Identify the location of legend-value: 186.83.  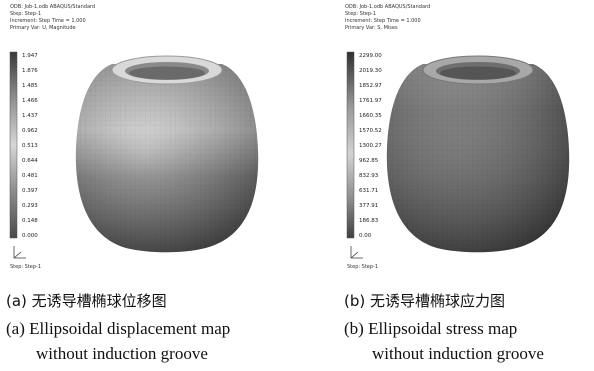
(369, 221).